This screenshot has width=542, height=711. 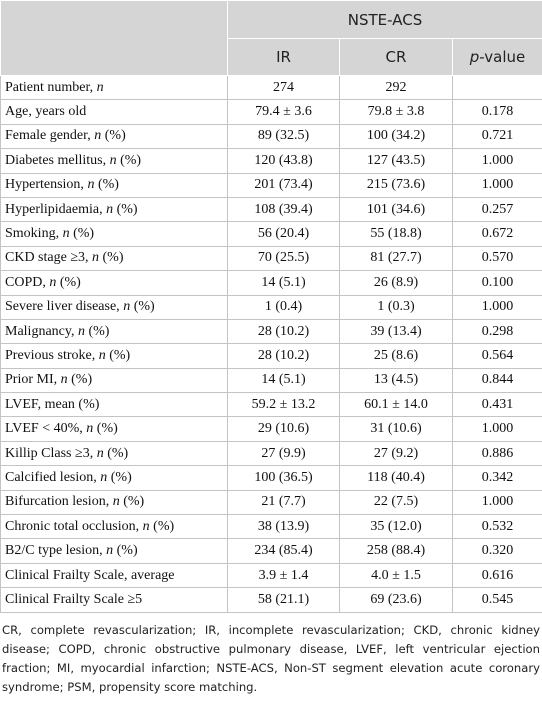 I want to click on row-label: Chronic total occlusion, n (%), so click(x=114, y=527).